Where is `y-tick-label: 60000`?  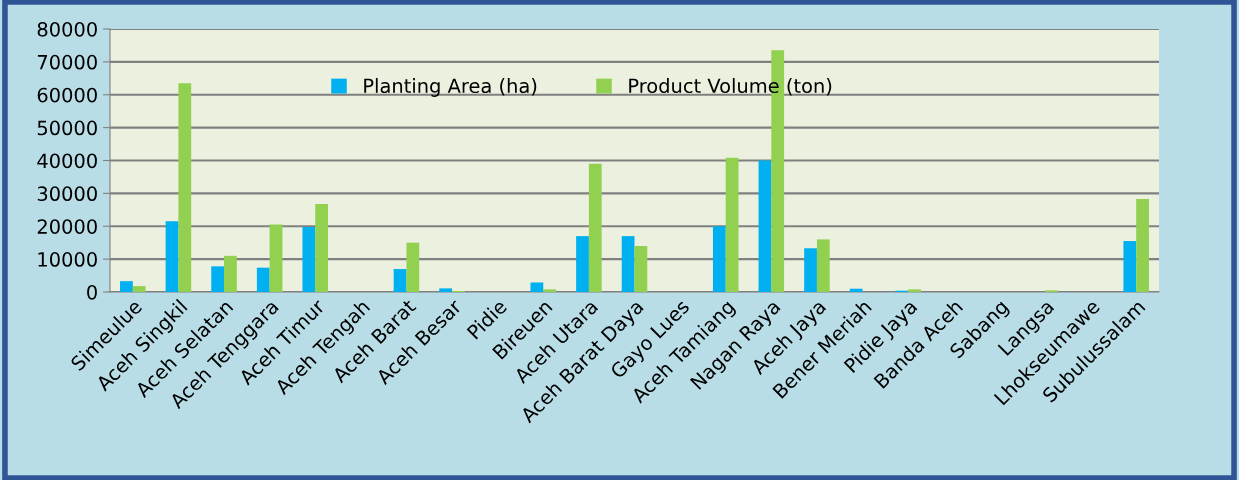
y-tick-label: 60000 is located at coordinates (67, 95).